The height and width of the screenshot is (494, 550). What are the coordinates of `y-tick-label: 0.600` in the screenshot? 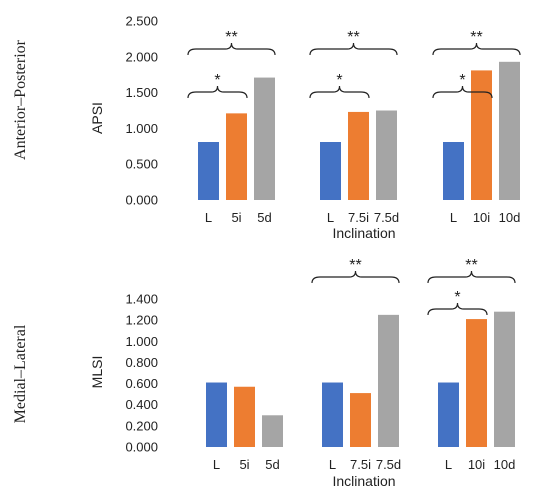 It's located at (141, 383).